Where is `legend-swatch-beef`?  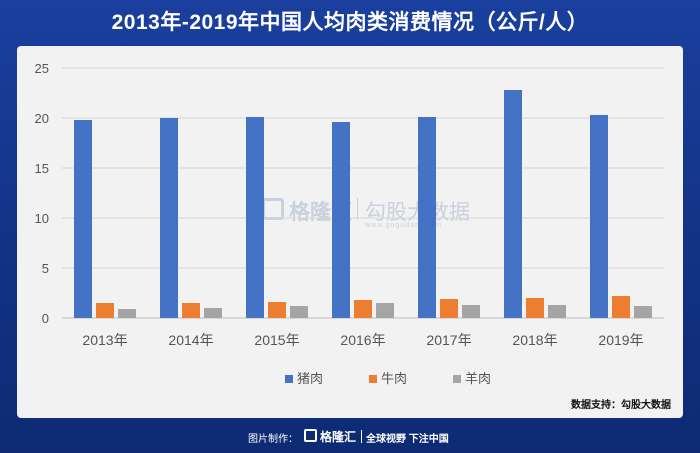 legend-swatch-beef is located at coordinates (373, 379).